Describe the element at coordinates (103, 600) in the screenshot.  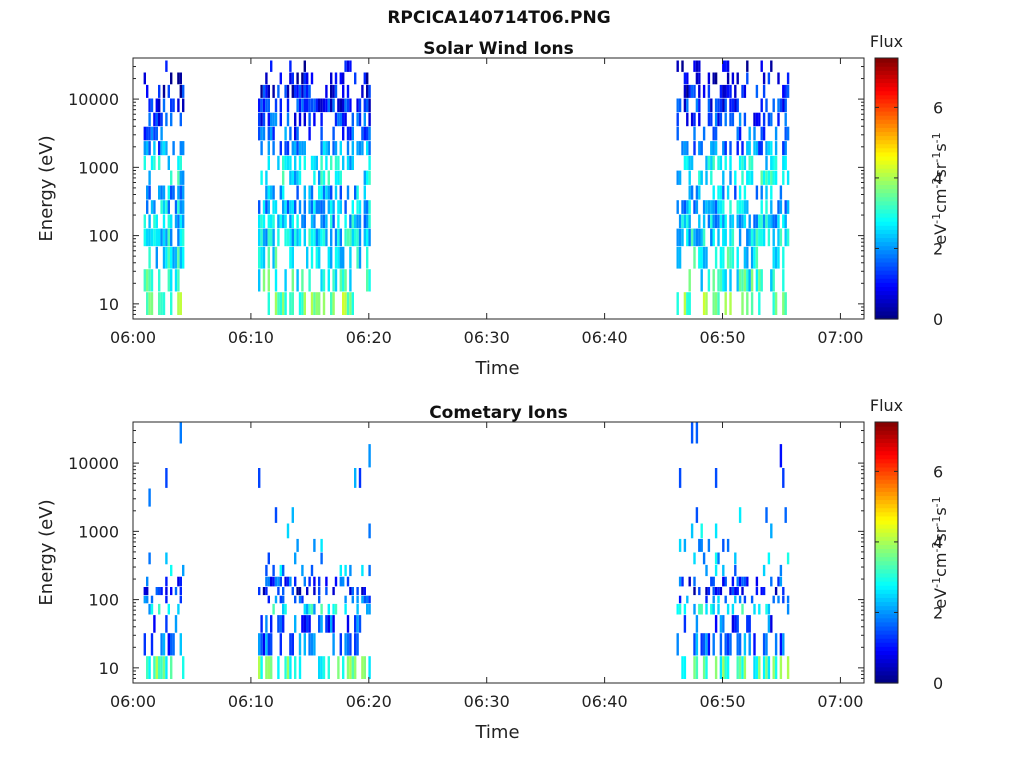
I see `y-tick-label: 100` at that location.